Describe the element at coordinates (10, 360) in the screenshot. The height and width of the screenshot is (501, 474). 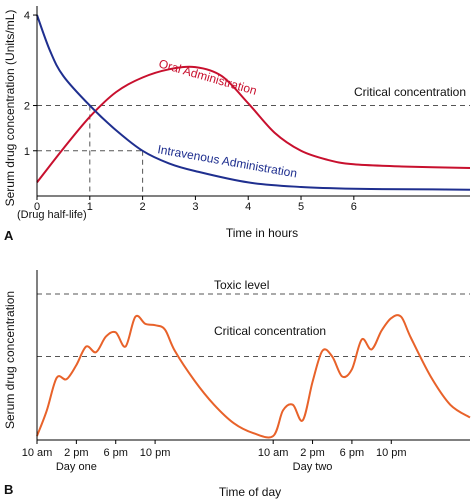
I see `panel-b-y-axis-title: Serum drug concentration` at that location.